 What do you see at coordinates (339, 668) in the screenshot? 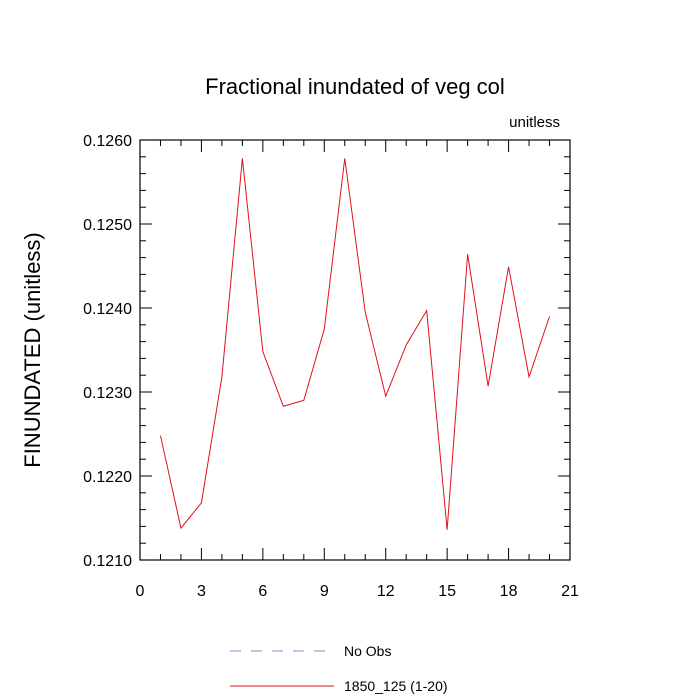
I see `legend: No Obs 1850_125 (1-20)` at bounding box center [339, 668].